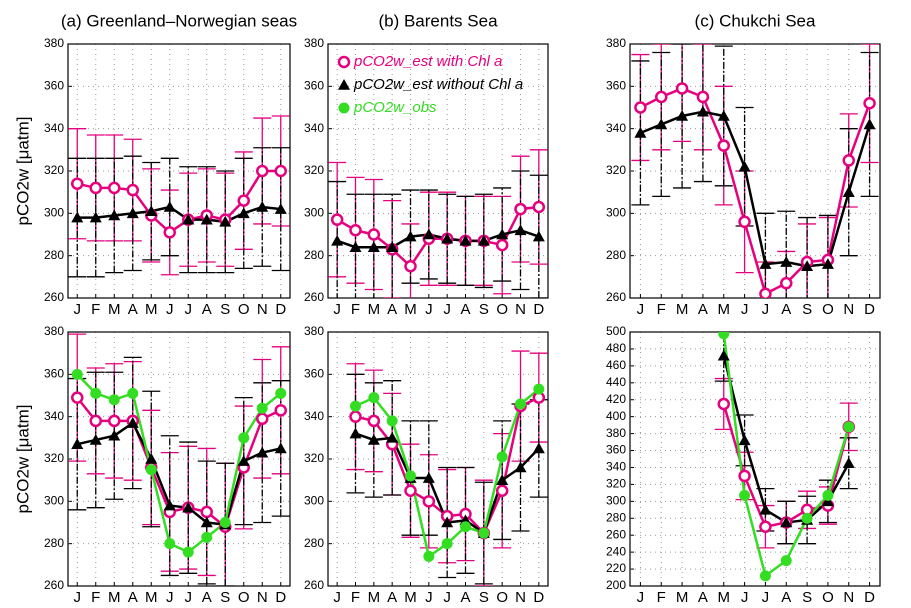 Image resolution: width=911 pixels, height=608 pixels. Describe the element at coordinates (828, 597) in the screenshot. I see `x-tick-label: O` at that location.